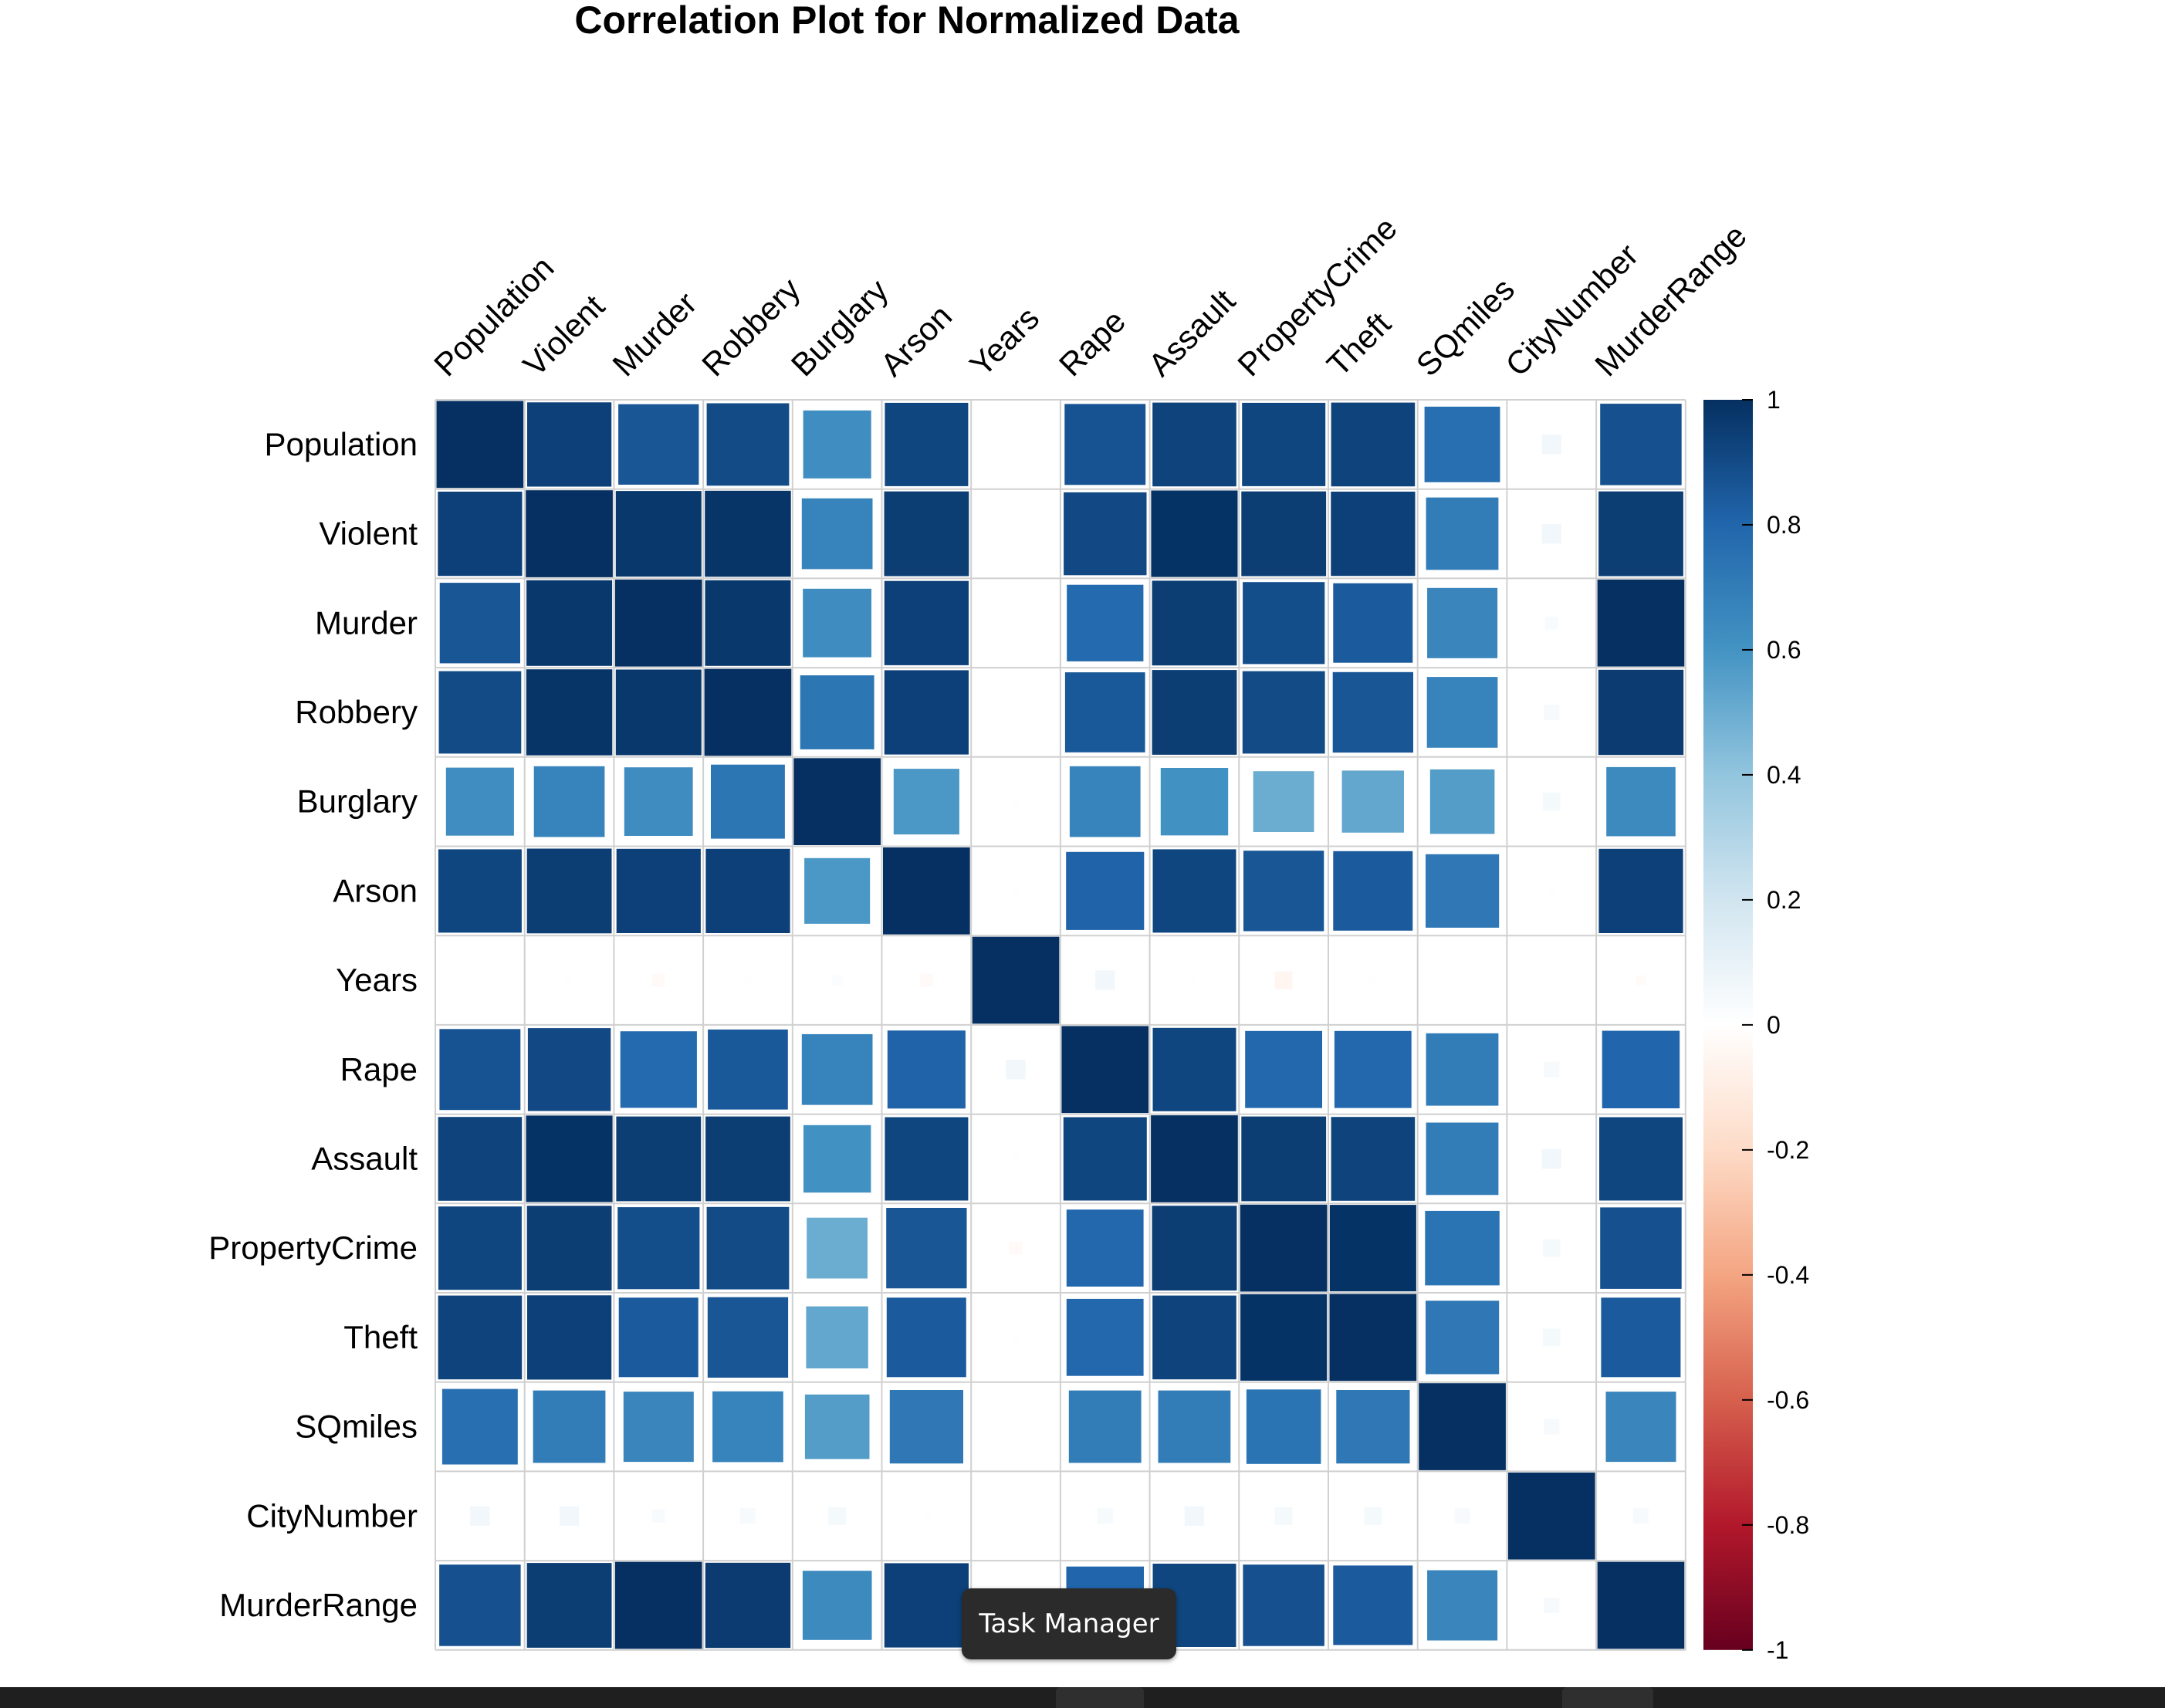 Image resolution: width=2165 pixels, height=1708 pixels. I want to click on col-label-PropertyCrime: PropertyCrime, so click(1317, 297).